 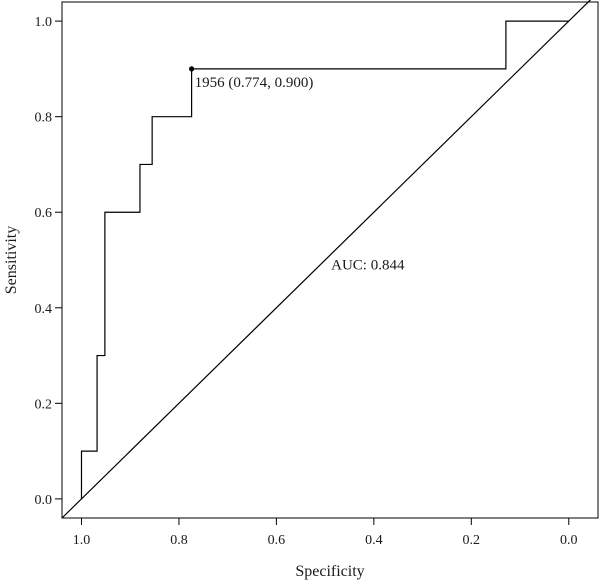 What do you see at coordinates (44, 309) in the screenshot?
I see `y-tick-label: 0.4` at bounding box center [44, 309].